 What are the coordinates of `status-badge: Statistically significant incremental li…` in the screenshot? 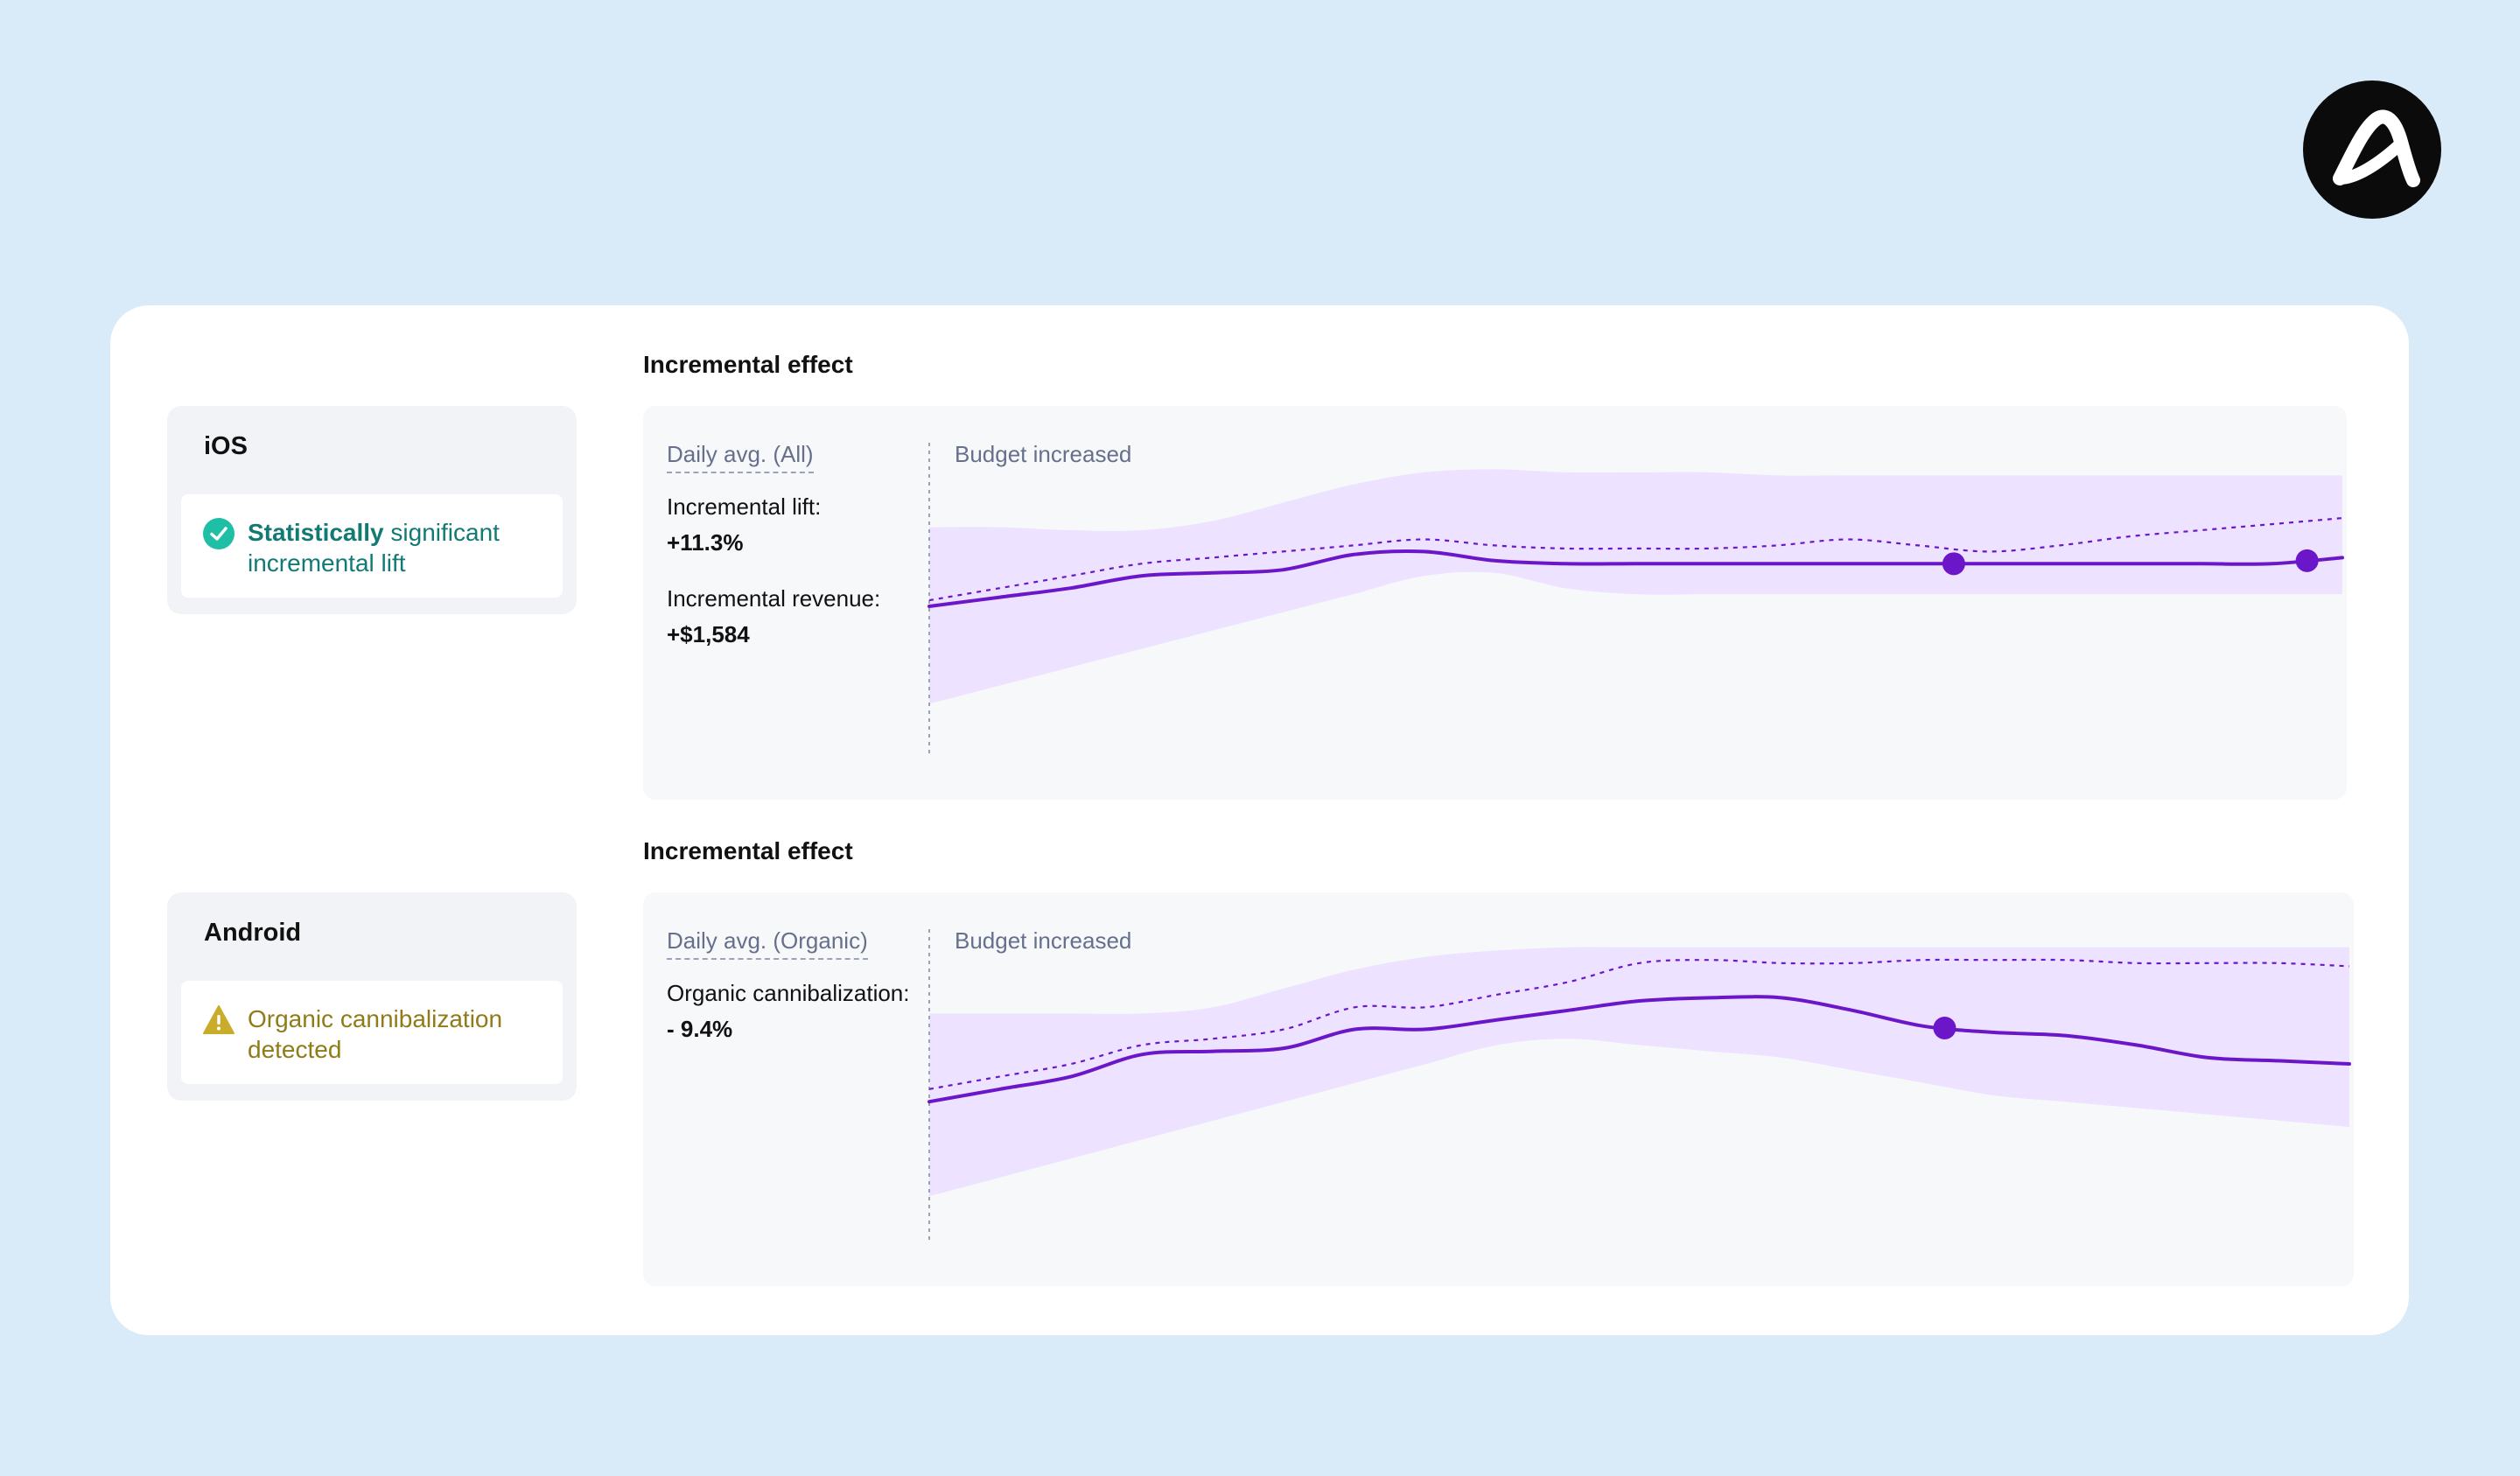 It's located at (372, 546).